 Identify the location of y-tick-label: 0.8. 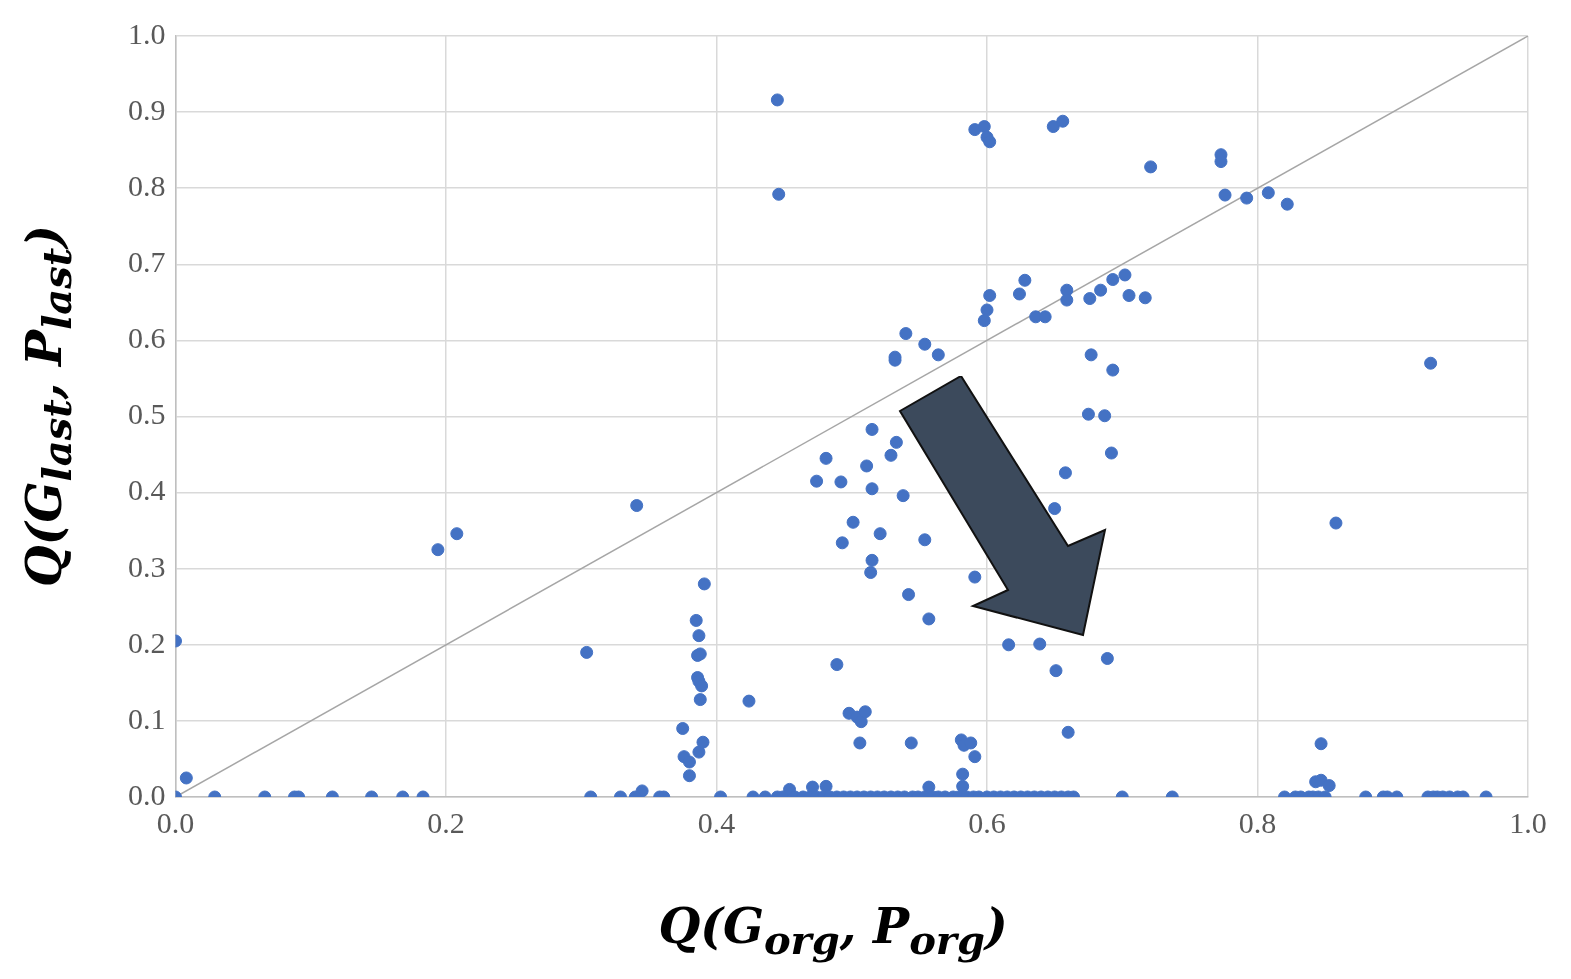
(147, 186).